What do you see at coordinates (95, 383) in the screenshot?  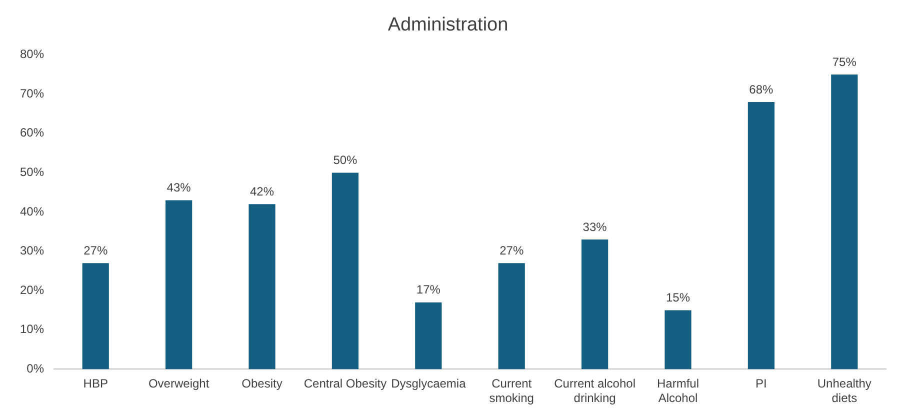 I see `x-tick-label: HBP` at bounding box center [95, 383].